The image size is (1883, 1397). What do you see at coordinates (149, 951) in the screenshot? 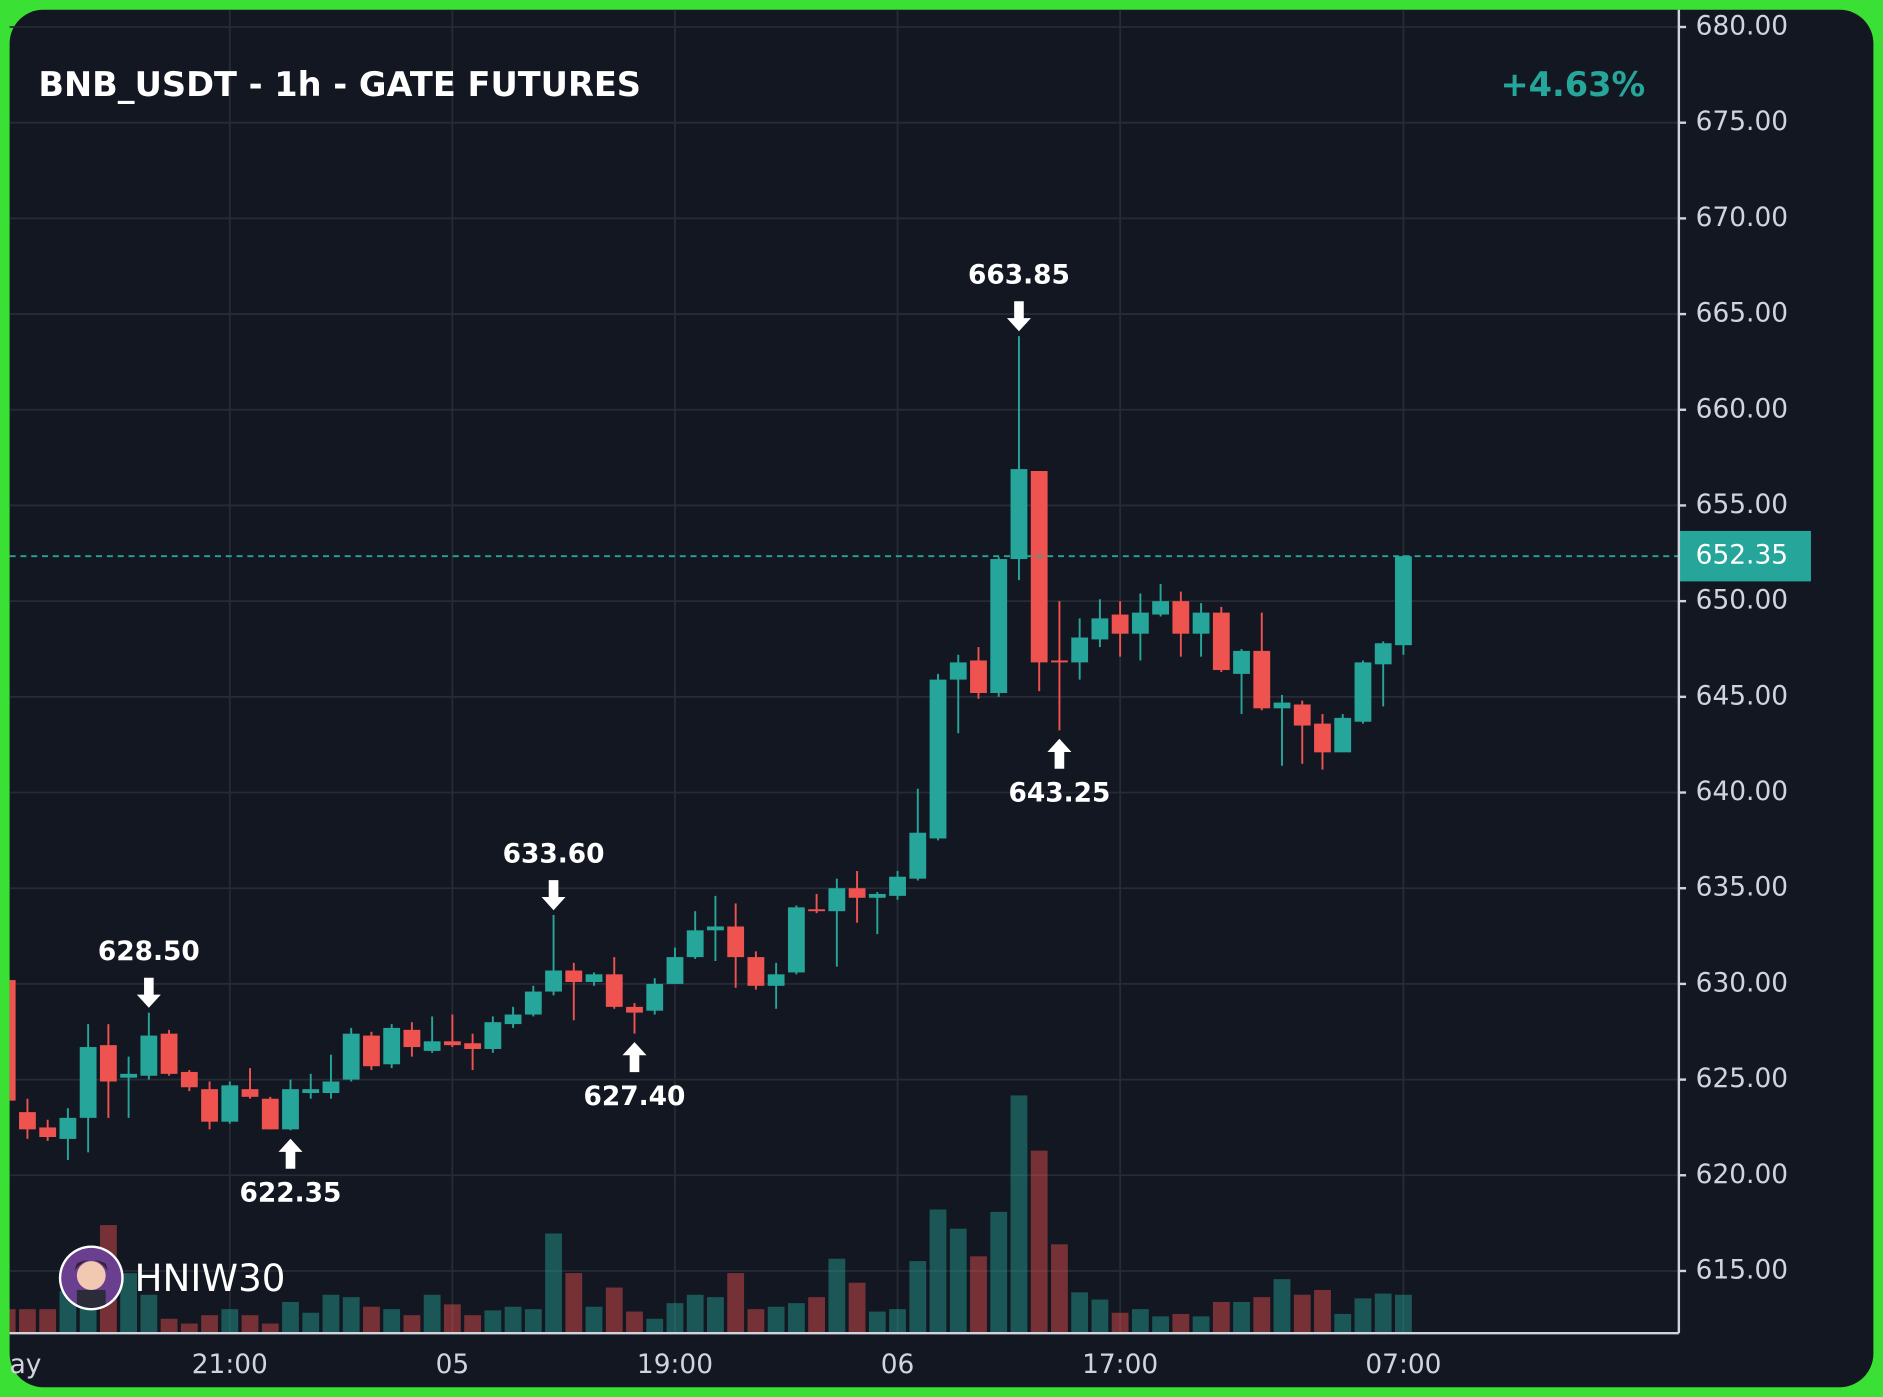
I see `high-label: 628.50` at bounding box center [149, 951].